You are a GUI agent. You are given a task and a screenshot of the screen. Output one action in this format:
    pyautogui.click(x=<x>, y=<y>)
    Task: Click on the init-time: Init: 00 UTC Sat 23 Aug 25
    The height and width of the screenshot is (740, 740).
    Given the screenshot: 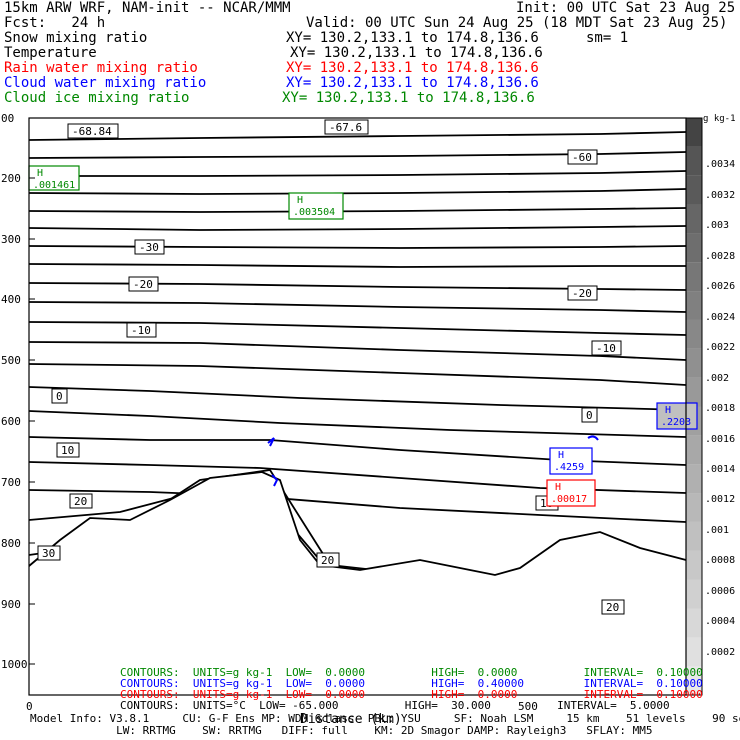 What is the action you would take?
    pyautogui.click(x=626, y=8)
    